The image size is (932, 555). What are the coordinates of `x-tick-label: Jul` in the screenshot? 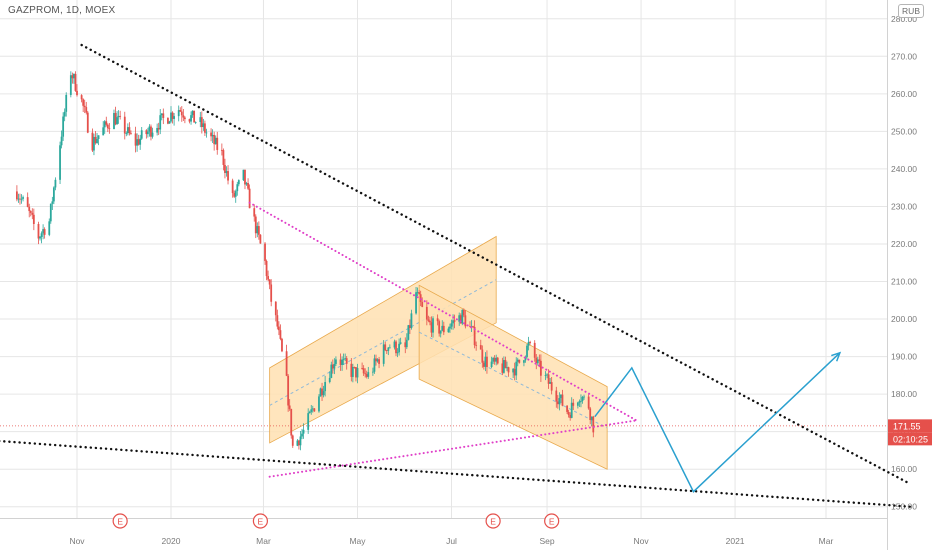 It's located at (451, 541).